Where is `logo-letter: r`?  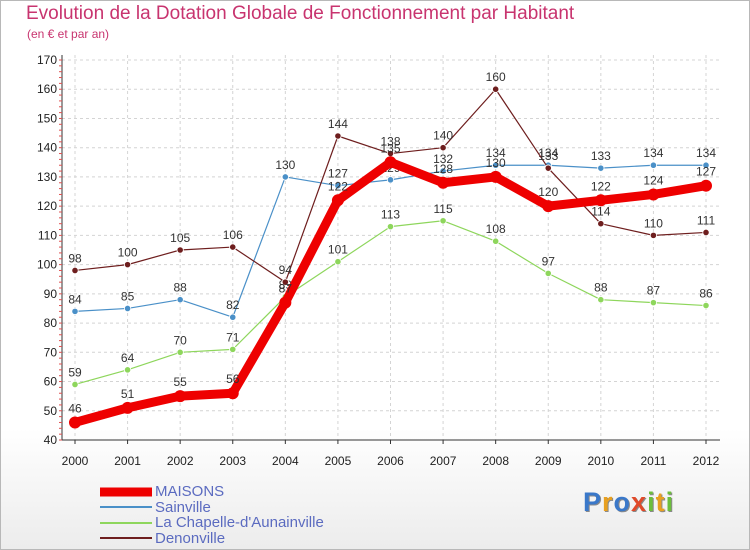
logo-letter: r is located at coordinates (608, 502).